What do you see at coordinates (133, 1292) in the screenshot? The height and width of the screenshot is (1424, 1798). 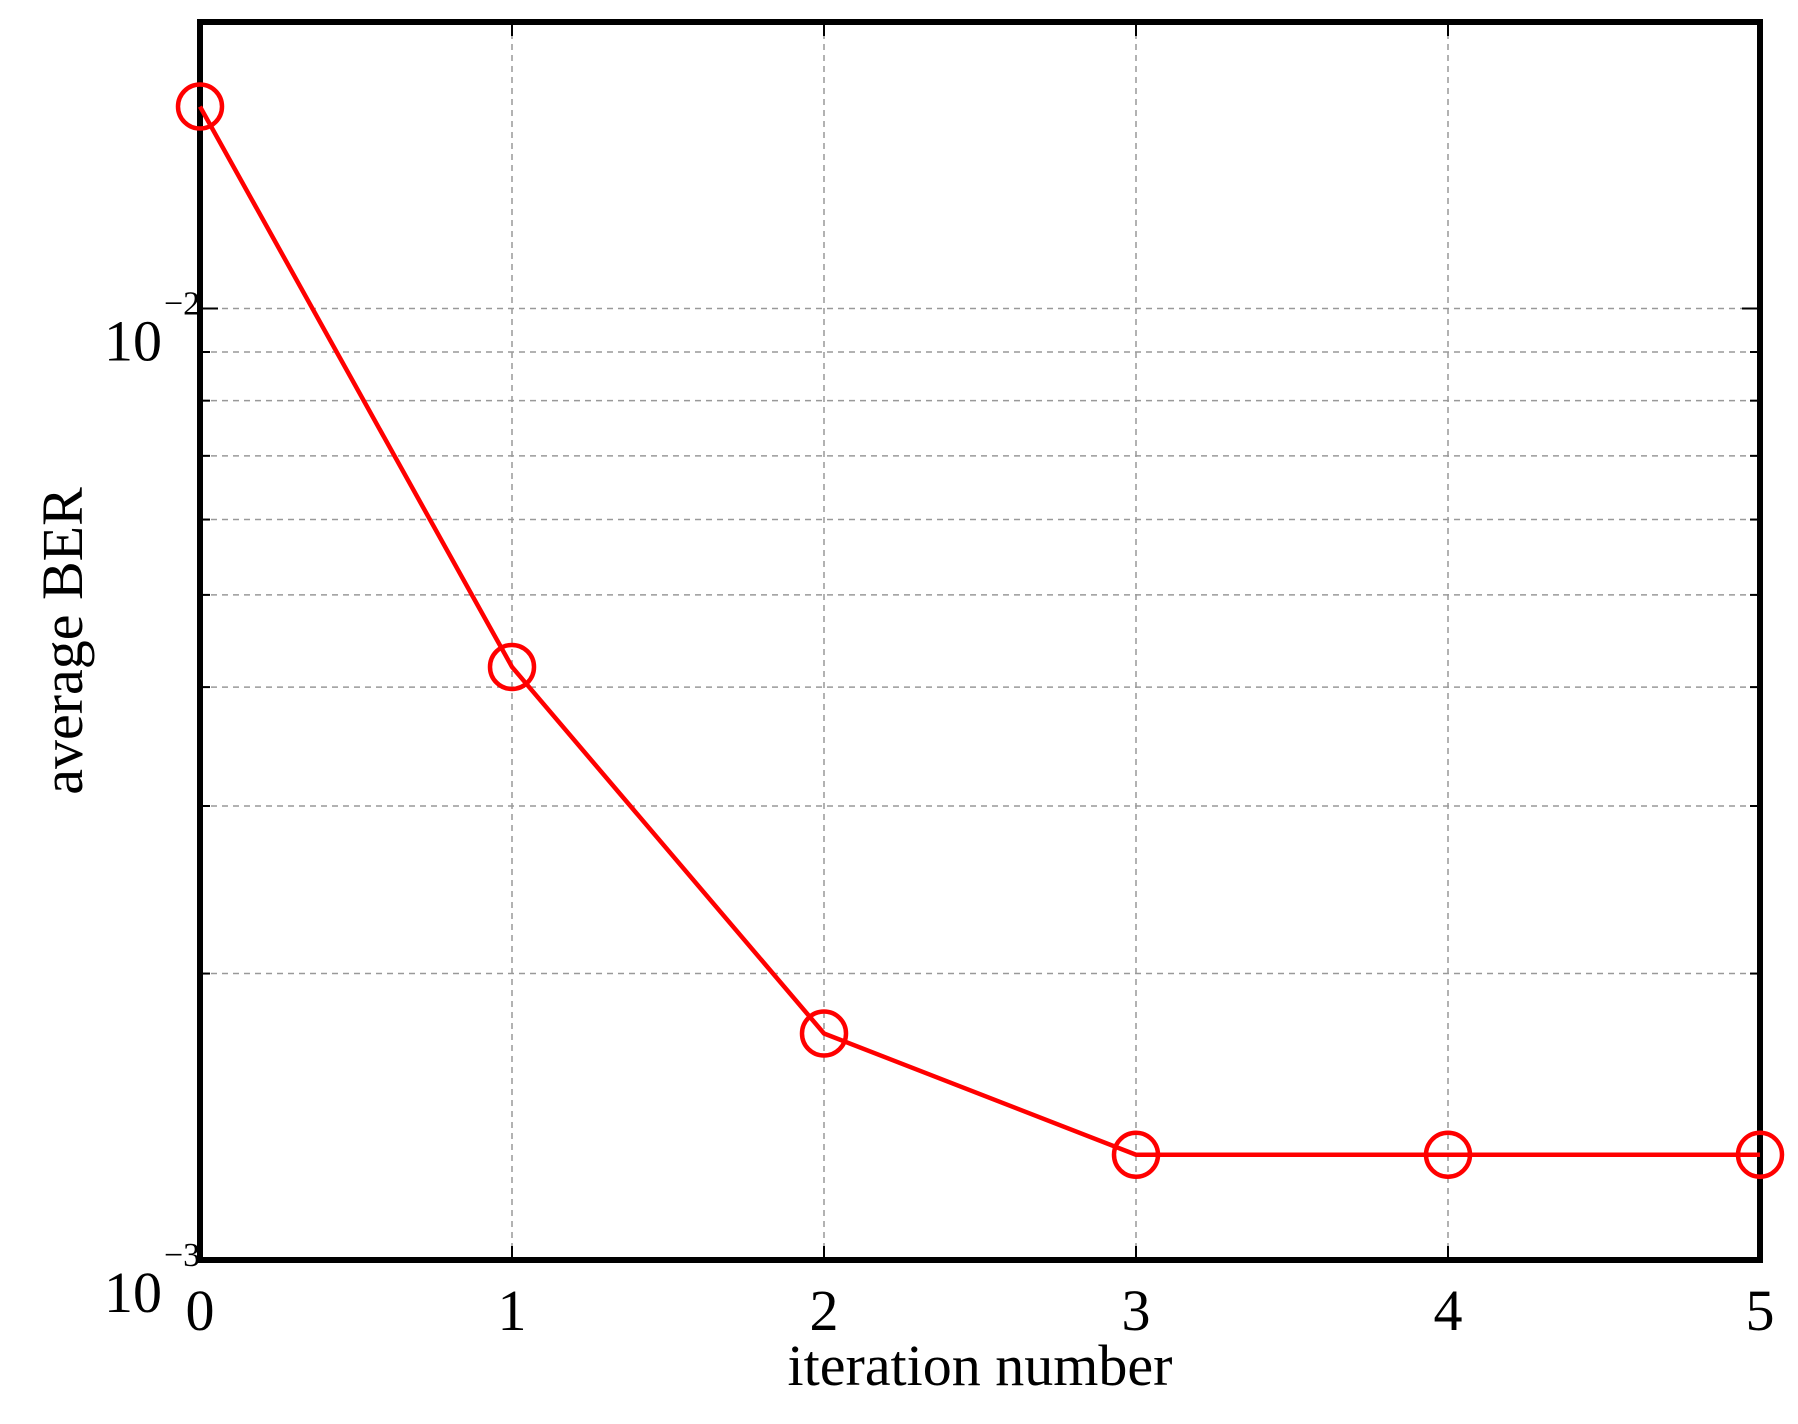 I see `y-tick-label-base-0: 10` at bounding box center [133, 1292].